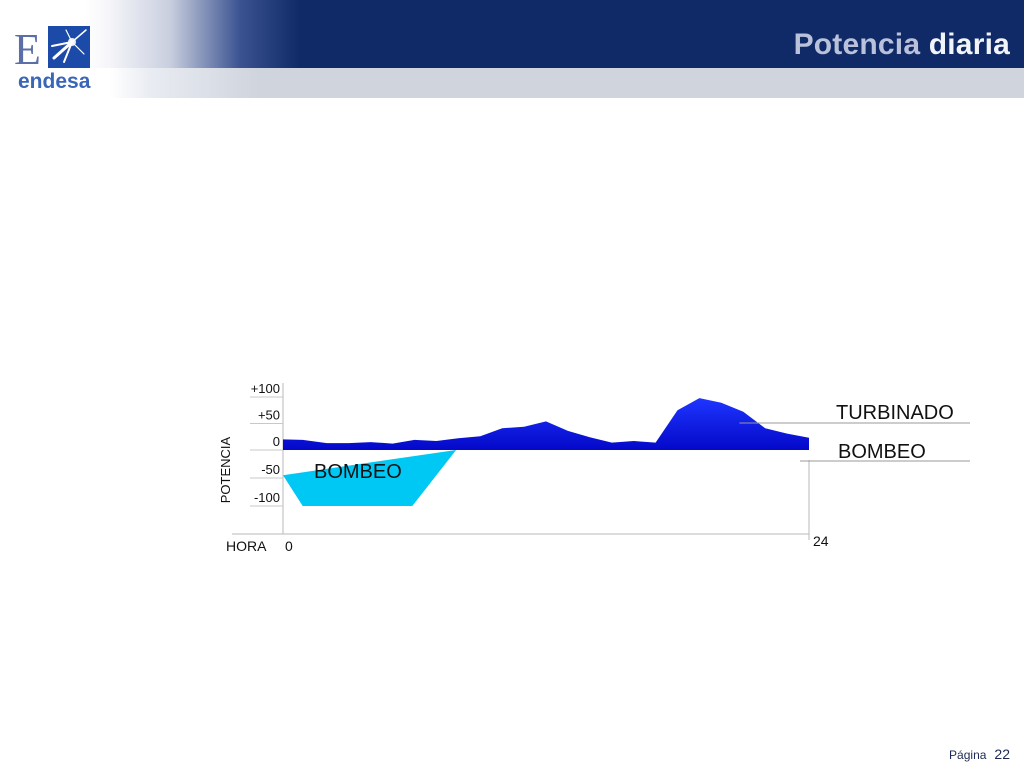 The height and width of the screenshot is (768, 1024). What do you see at coordinates (969, 44) in the screenshot?
I see `title-word-2: diaria` at bounding box center [969, 44].